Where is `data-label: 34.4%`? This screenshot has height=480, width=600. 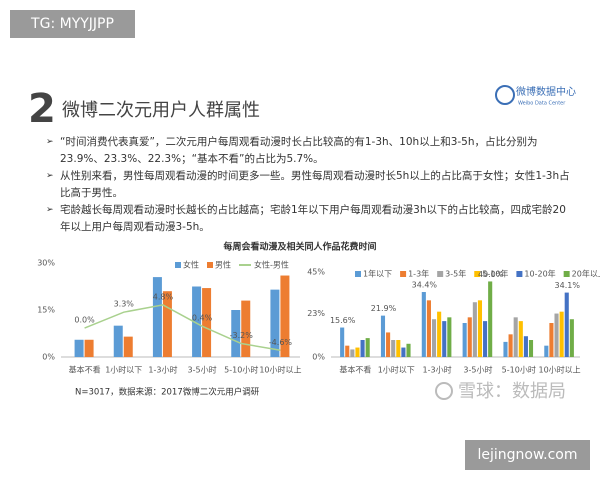
data-label: 34.4% is located at coordinates (425, 285).